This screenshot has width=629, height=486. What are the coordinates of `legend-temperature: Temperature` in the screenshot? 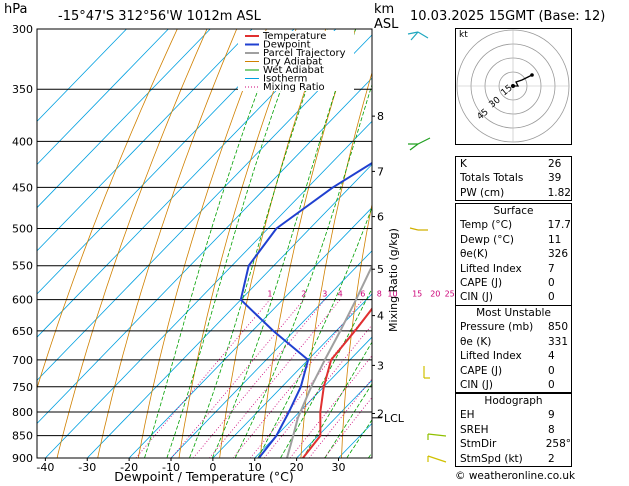 It's located at (294, 36).